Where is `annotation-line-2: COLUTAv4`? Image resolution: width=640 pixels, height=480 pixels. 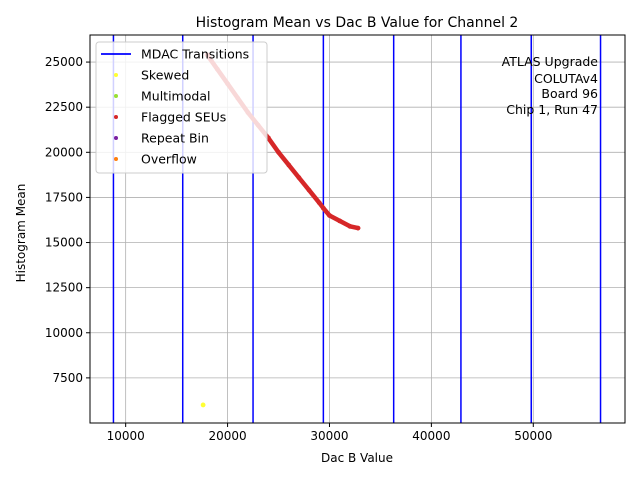 annotation-line-2: COLUTAv4 is located at coordinates (566, 78).